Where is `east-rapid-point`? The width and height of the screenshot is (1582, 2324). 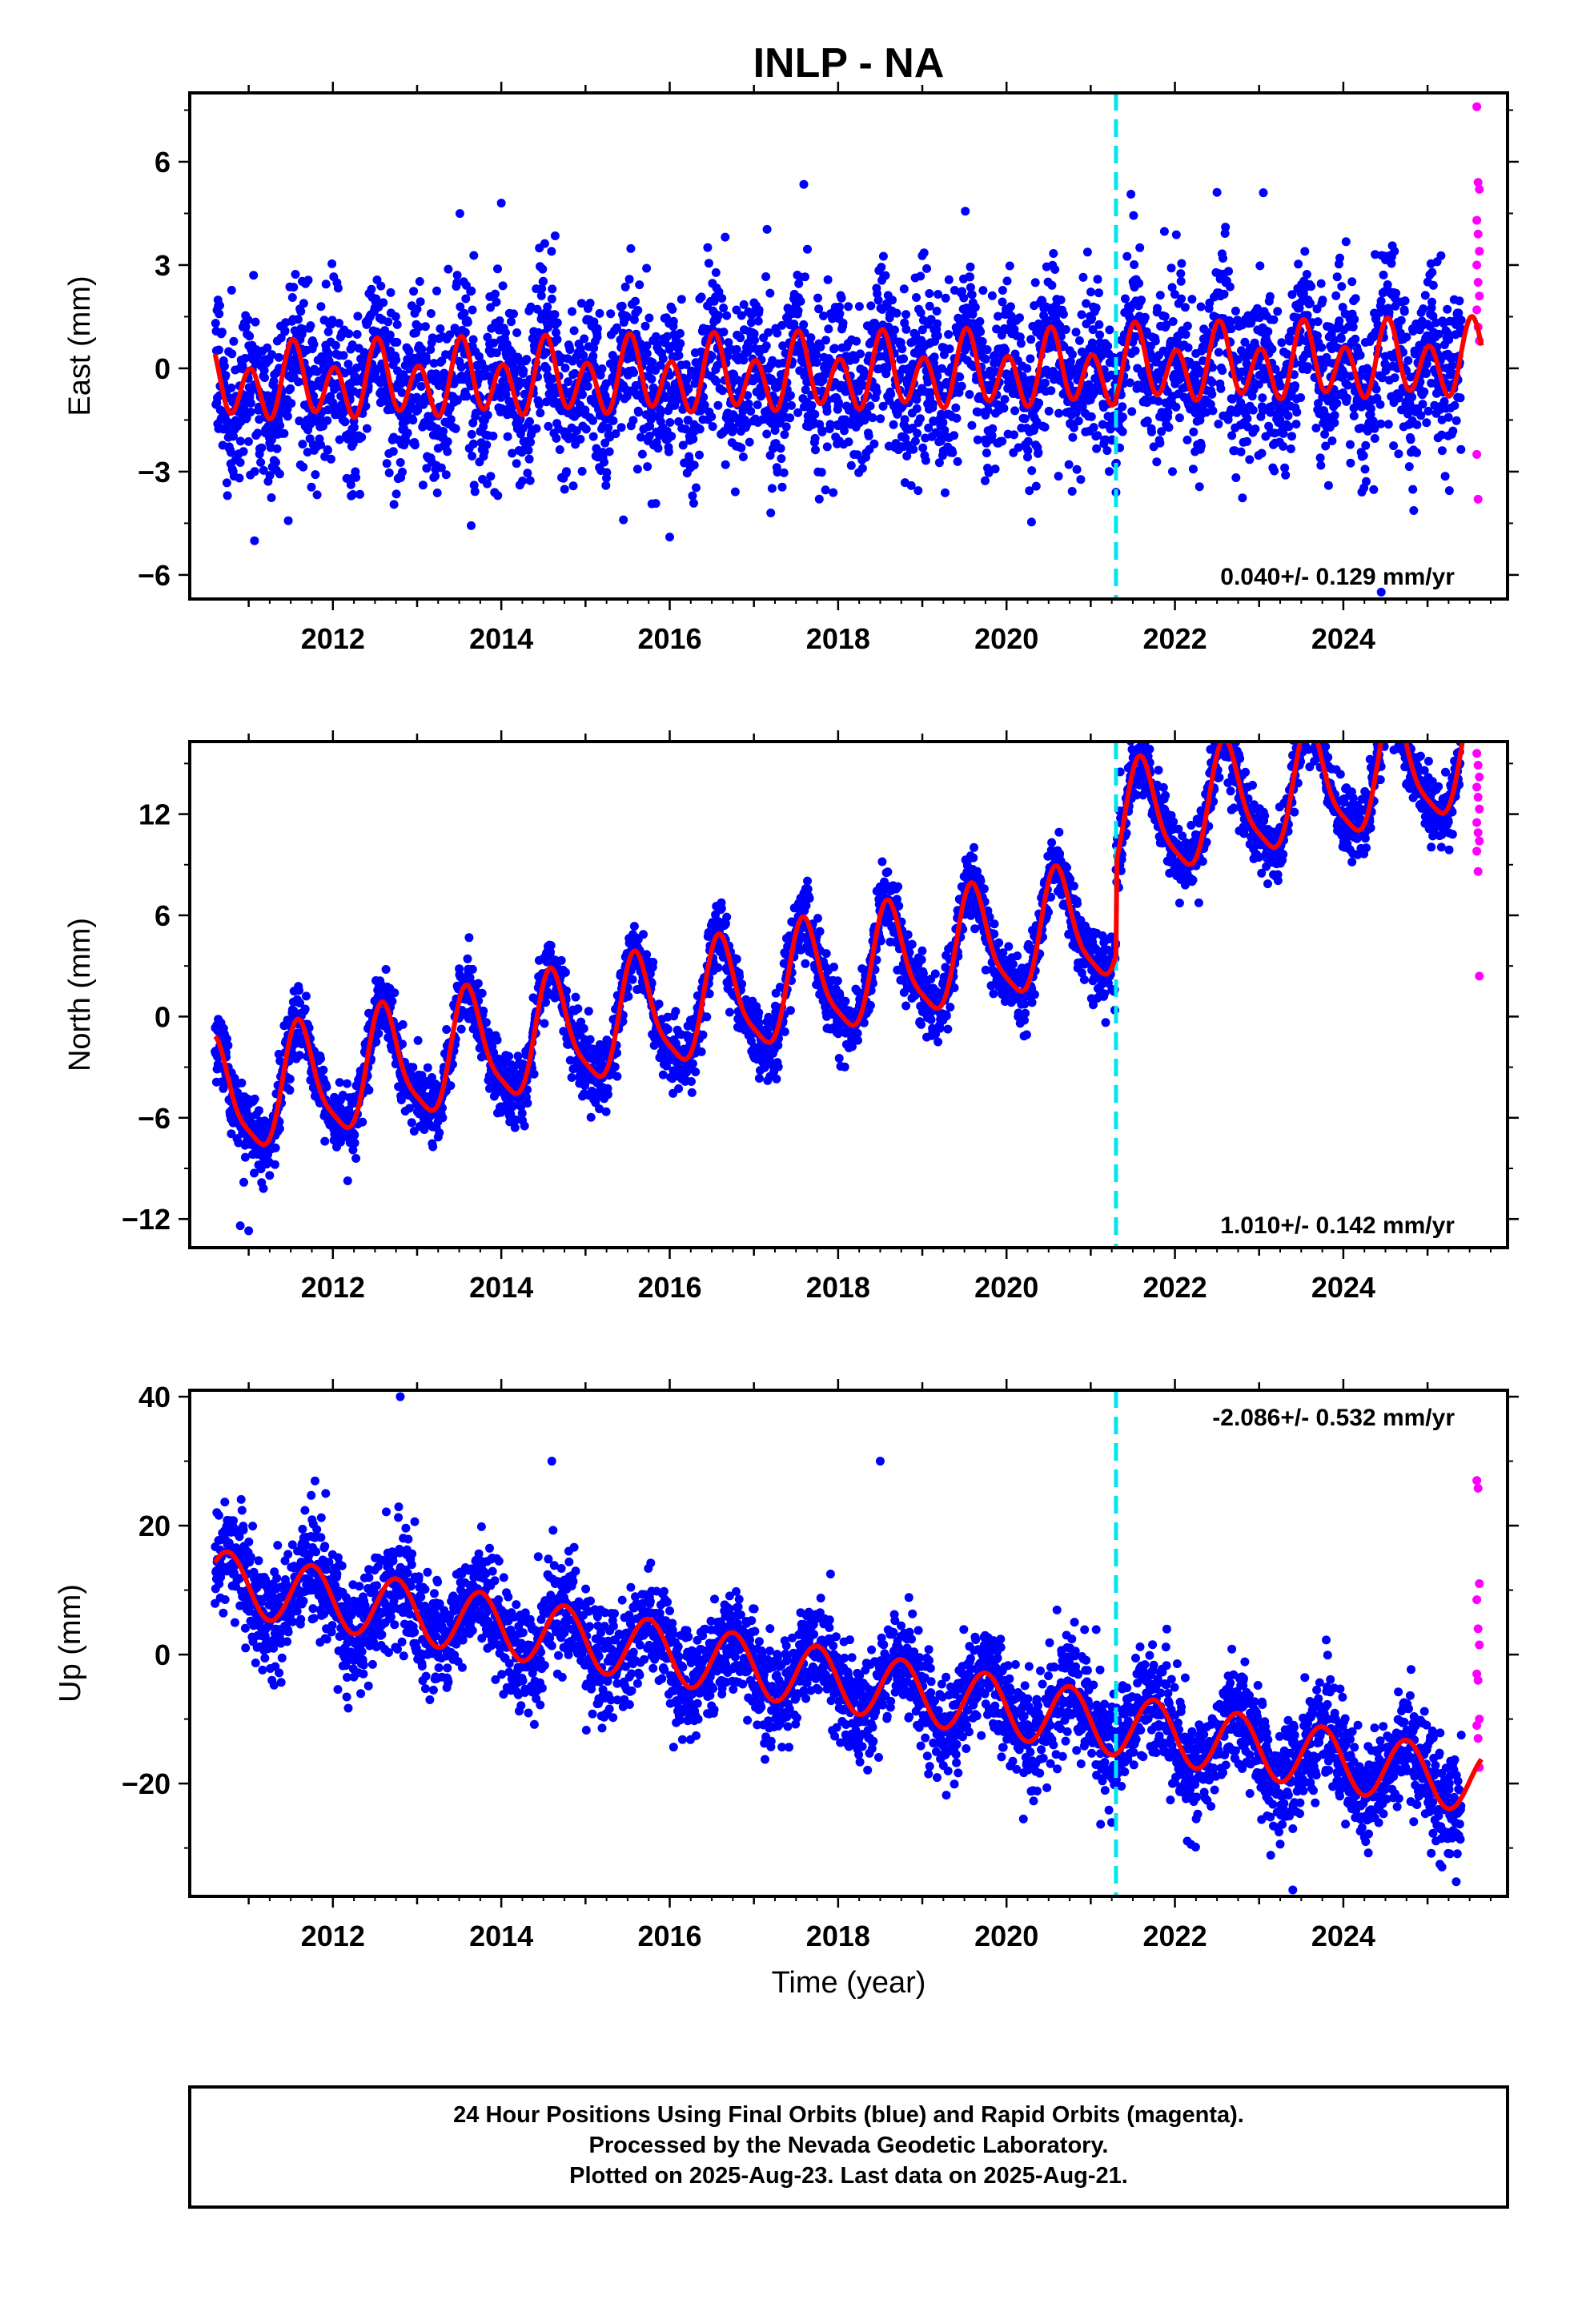
east-rapid-point is located at coordinates (1479, 296).